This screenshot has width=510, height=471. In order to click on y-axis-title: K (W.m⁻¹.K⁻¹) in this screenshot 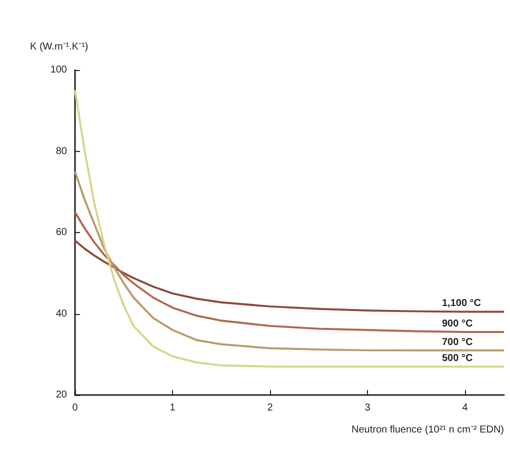, I will do `click(59, 47)`.